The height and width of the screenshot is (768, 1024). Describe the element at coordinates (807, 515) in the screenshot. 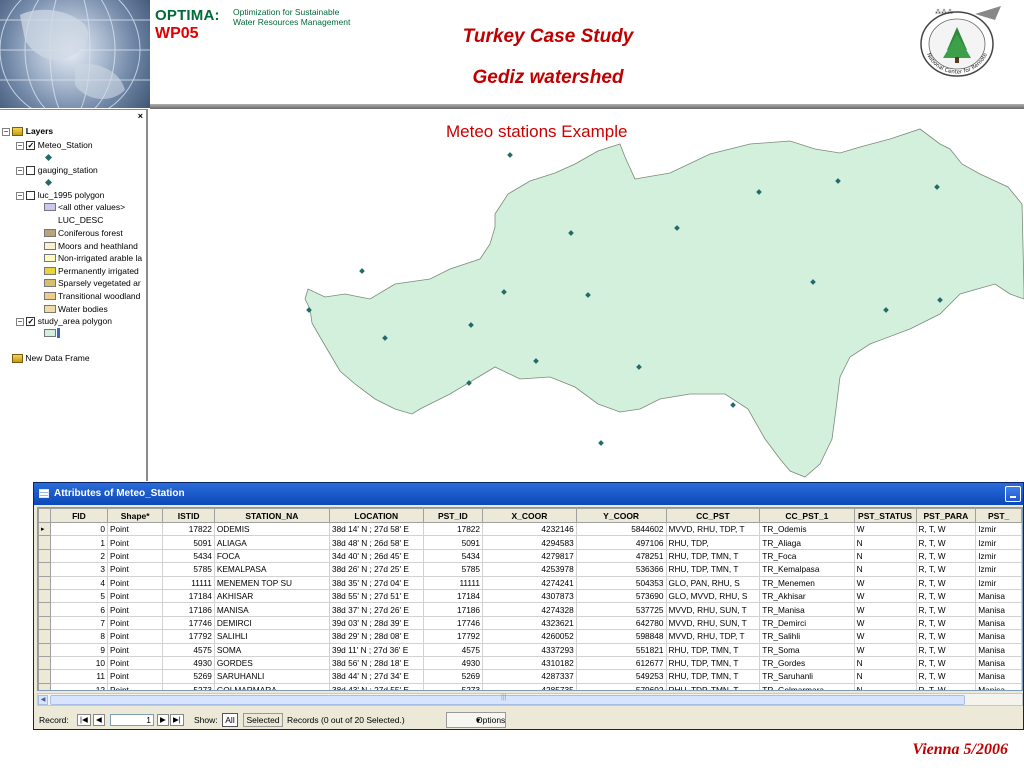

I see `column-header: CC_PST_1` at that location.